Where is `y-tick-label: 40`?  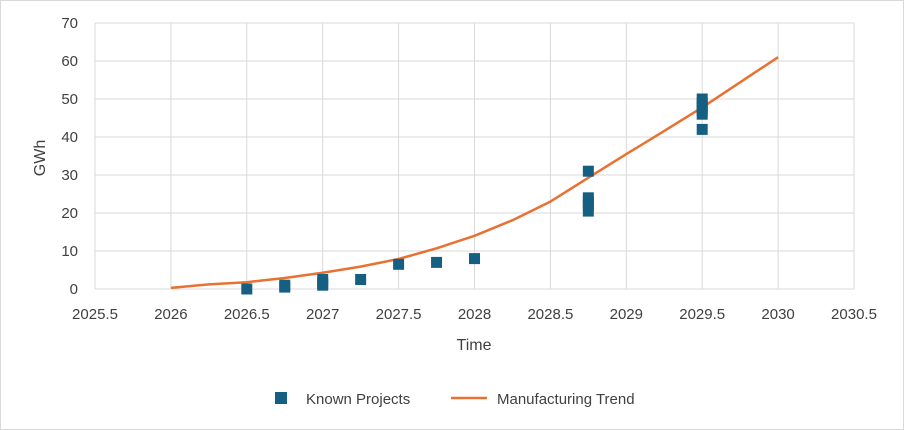 y-tick-label: 40 is located at coordinates (69, 137).